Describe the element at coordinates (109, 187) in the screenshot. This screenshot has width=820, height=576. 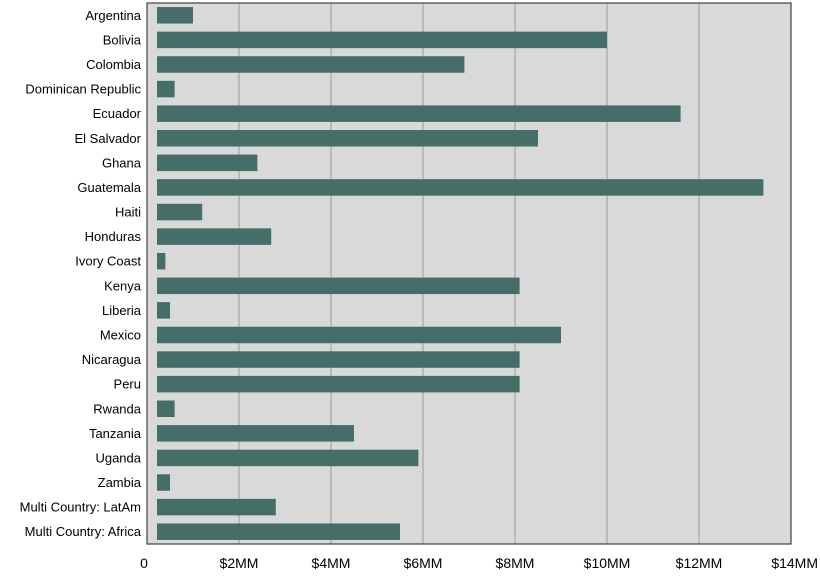
I see `category-label-7: Guatemala` at that location.